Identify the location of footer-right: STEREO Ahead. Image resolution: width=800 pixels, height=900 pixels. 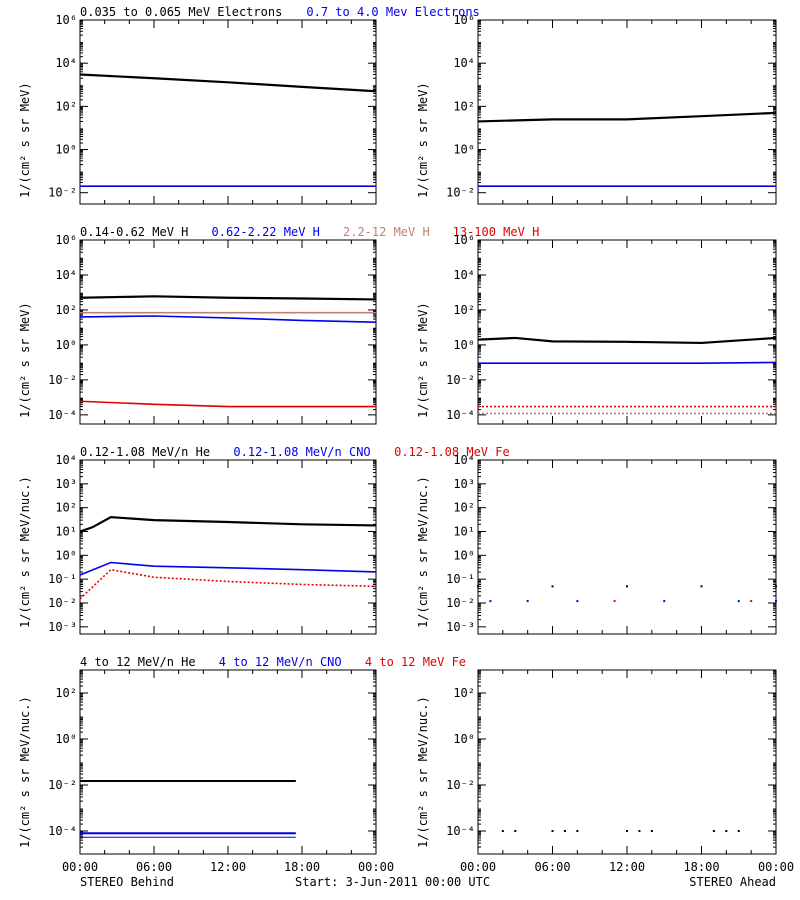
(732, 882).